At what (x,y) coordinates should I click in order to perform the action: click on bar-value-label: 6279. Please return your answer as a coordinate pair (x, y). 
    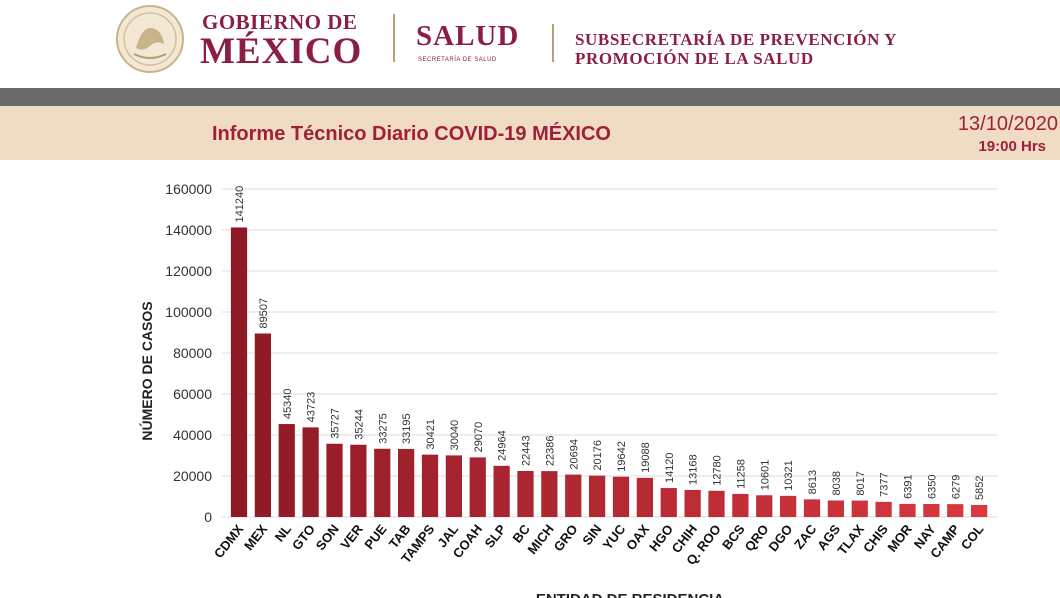
    Looking at the image, I should click on (956, 487).